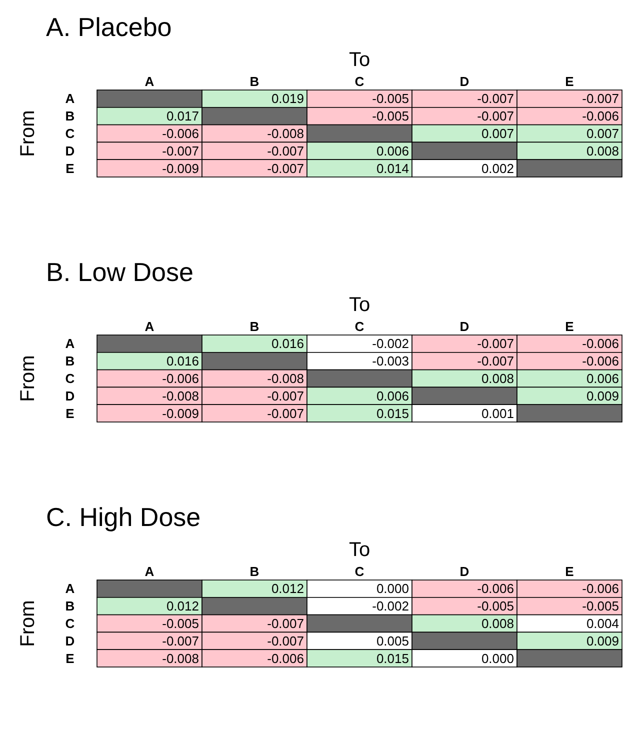  What do you see at coordinates (392, 168) in the screenshot?
I see `data-label: 0.014` at bounding box center [392, 168].